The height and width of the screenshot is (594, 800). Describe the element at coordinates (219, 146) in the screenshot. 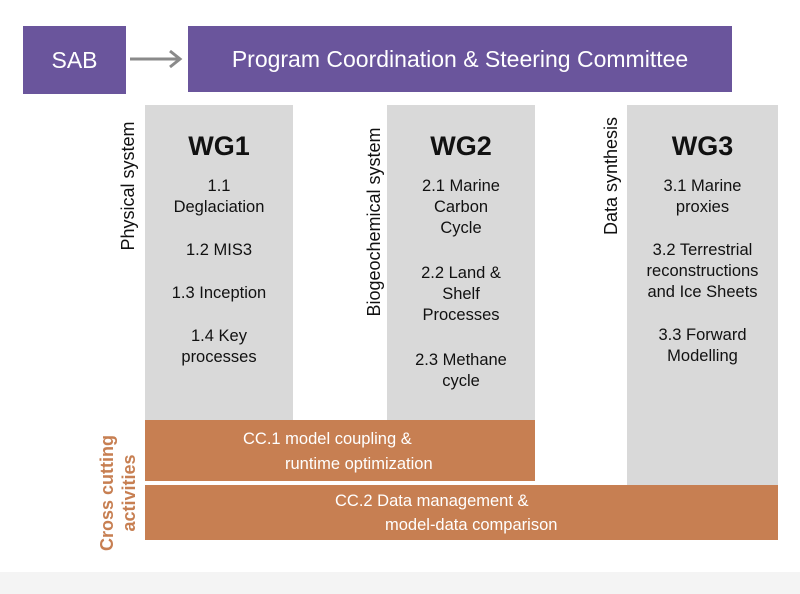

I see `wg1-title: WG1` at that location.